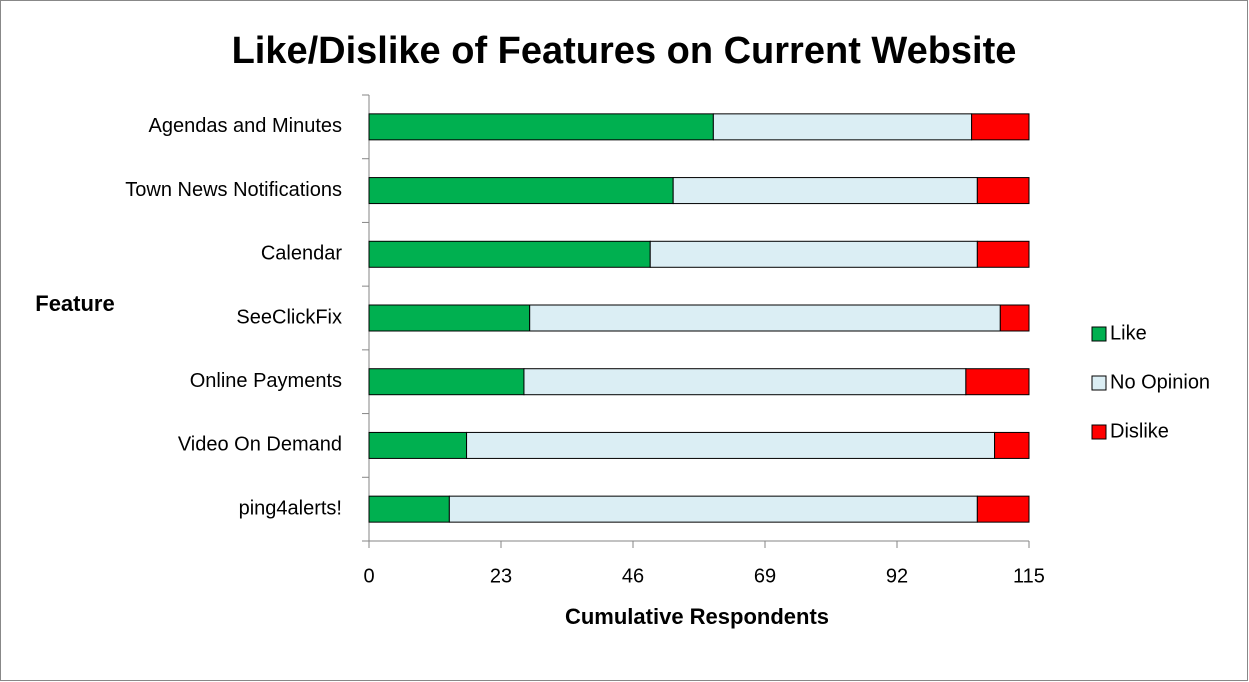  What do you see at coordinates (245, 126) in the screenshot?
I see `y-tick-label: Agendas and Minutes` at bounding box center [245, 126].